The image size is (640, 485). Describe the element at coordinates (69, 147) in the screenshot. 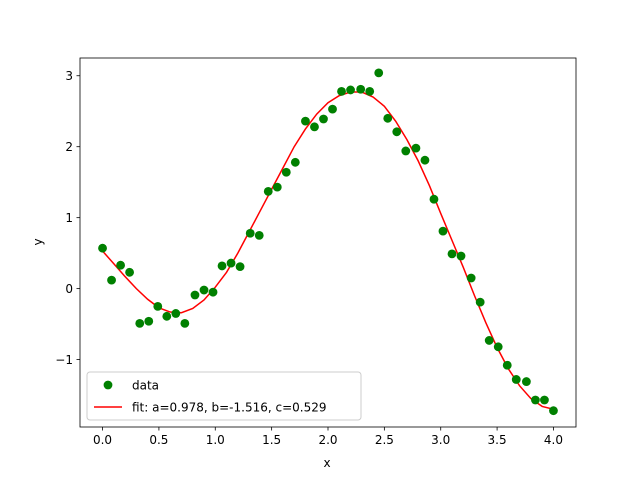

I see `y-tick-label: 2` at that location.